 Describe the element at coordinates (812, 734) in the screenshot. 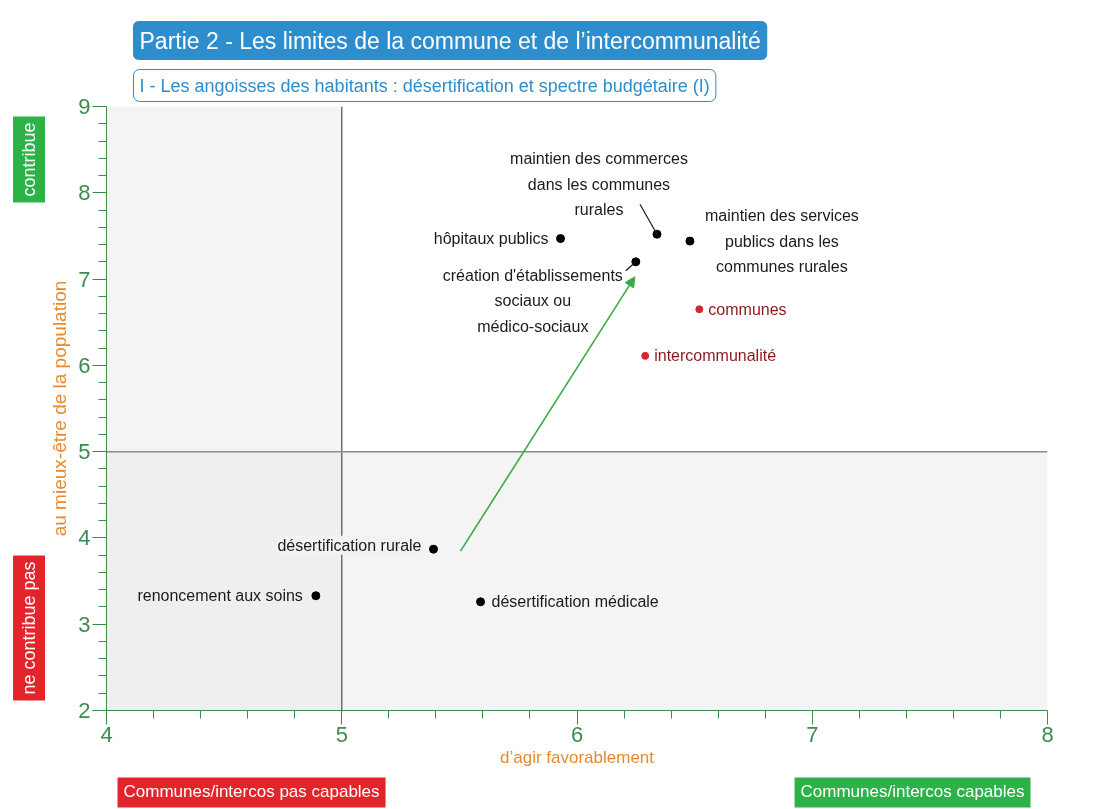

I see `x-tick-label: 7` at that location.